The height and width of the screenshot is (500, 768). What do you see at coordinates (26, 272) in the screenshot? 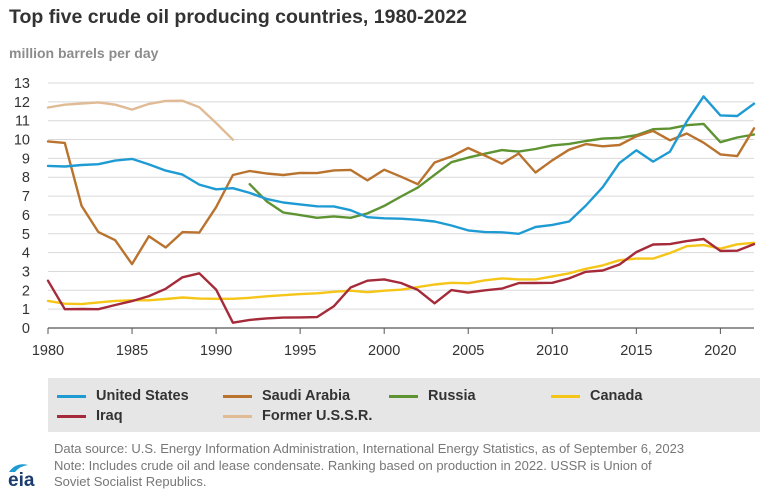
I see `y-tick-label: 3` at bounding box center [26, 272].